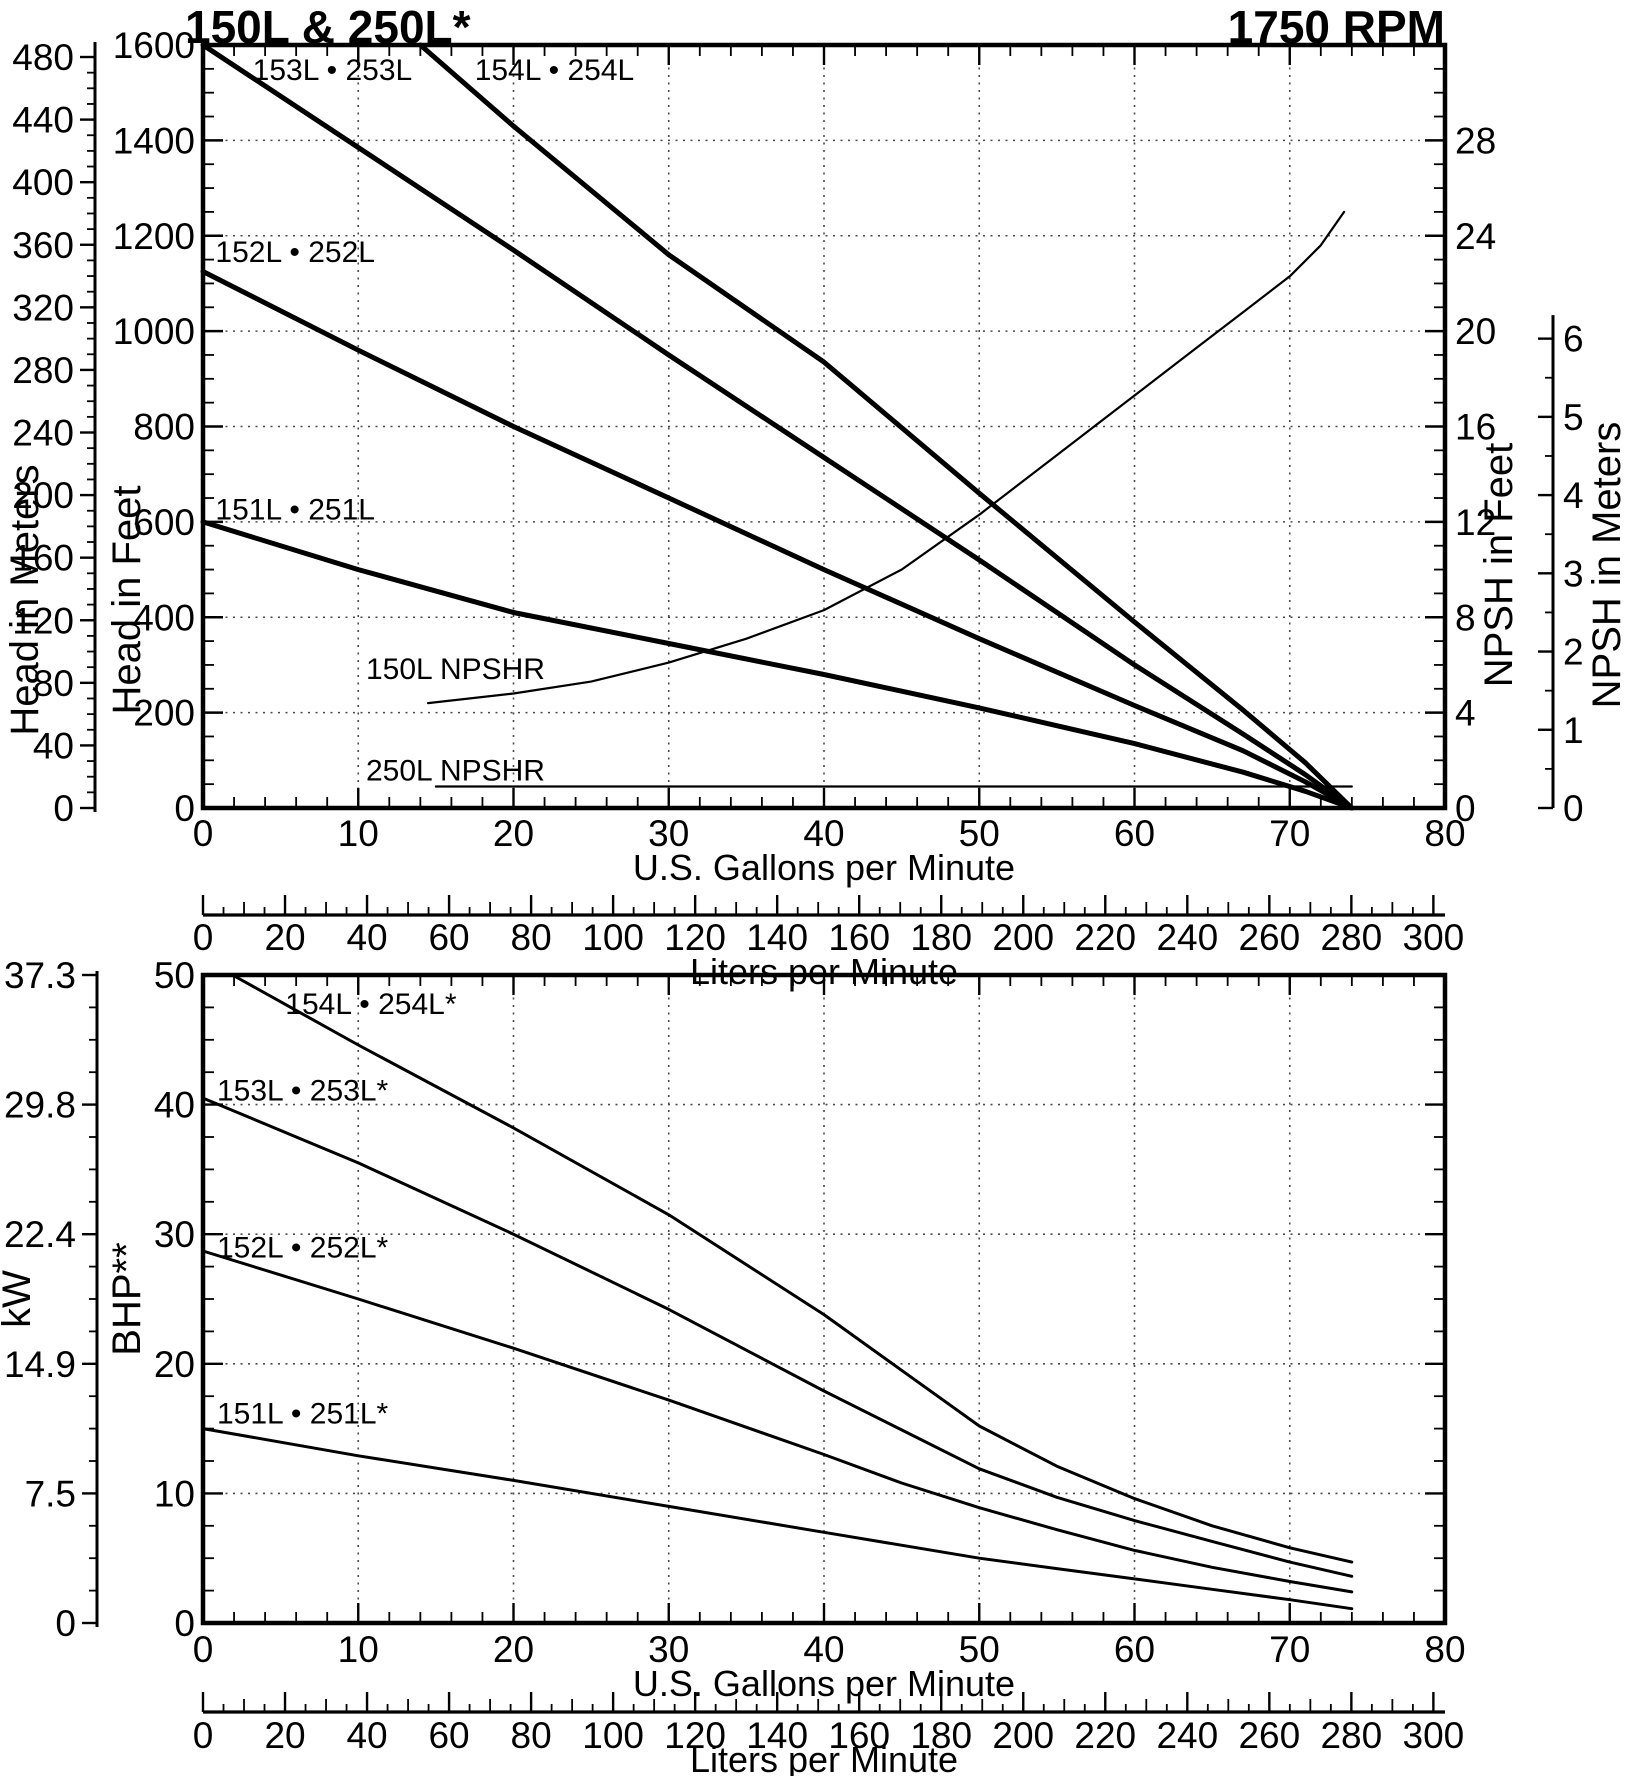 The width and height of the screenshot is (1635, 1776). I want to click on kw-axis-title: kW, so click(19, 1299).